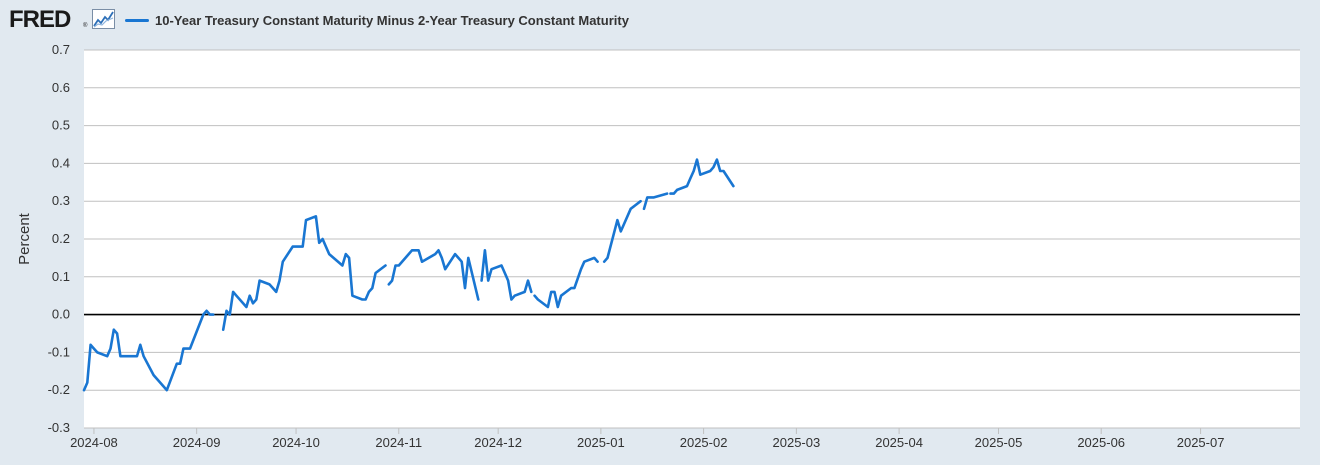  What do you see at coordinates (704, 442) in the screenshot?
I see `x-tick-label: 2025-02` at bounding box center [704, 442].